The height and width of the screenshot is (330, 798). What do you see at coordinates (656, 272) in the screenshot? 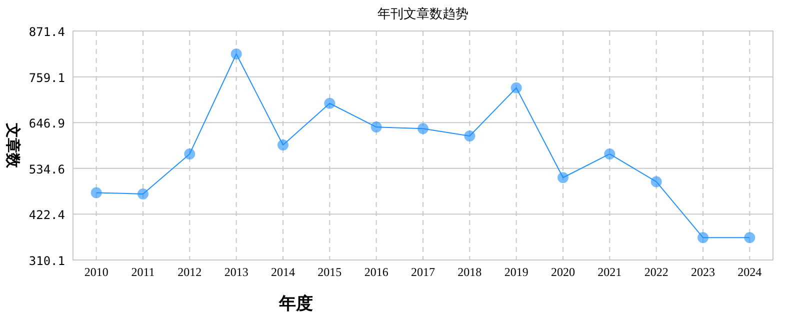
I see `x-tick-label: 2022` at bounding box center [656, 272].